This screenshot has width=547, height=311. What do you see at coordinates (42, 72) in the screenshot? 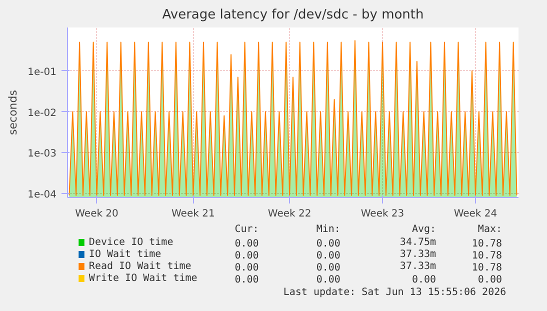
I see `y-tick-label: 1e-01` at bounding box center [42, 72].